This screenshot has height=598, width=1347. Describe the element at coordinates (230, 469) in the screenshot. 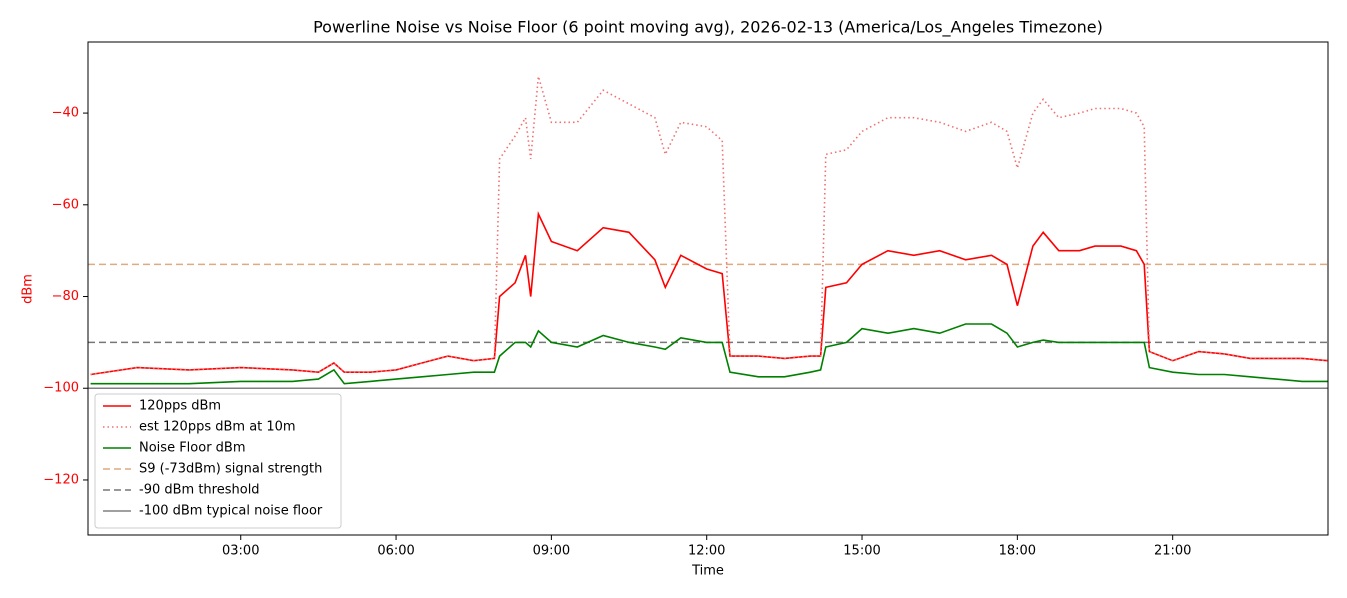

I see `legend-label: S9 (-73dBm) signal strength` at that location.